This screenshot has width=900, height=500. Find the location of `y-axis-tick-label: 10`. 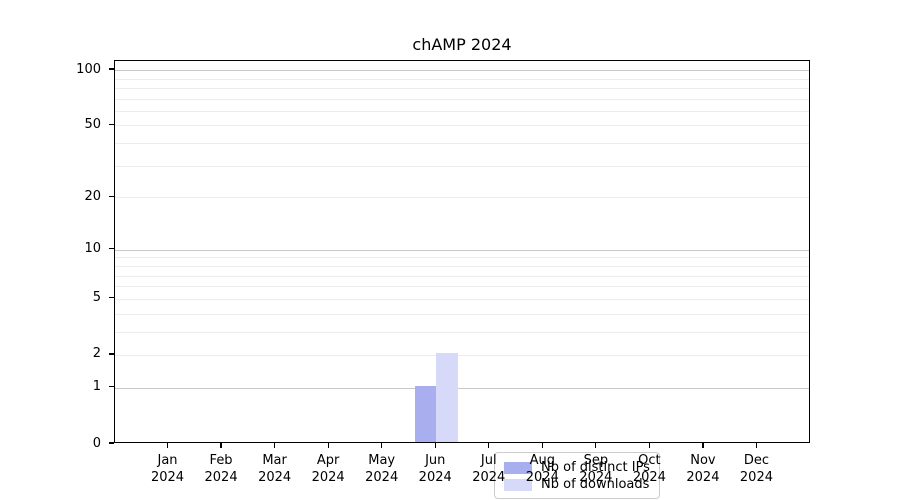

y-axis-tick-label: 10 is located at coordinates (92, 249).